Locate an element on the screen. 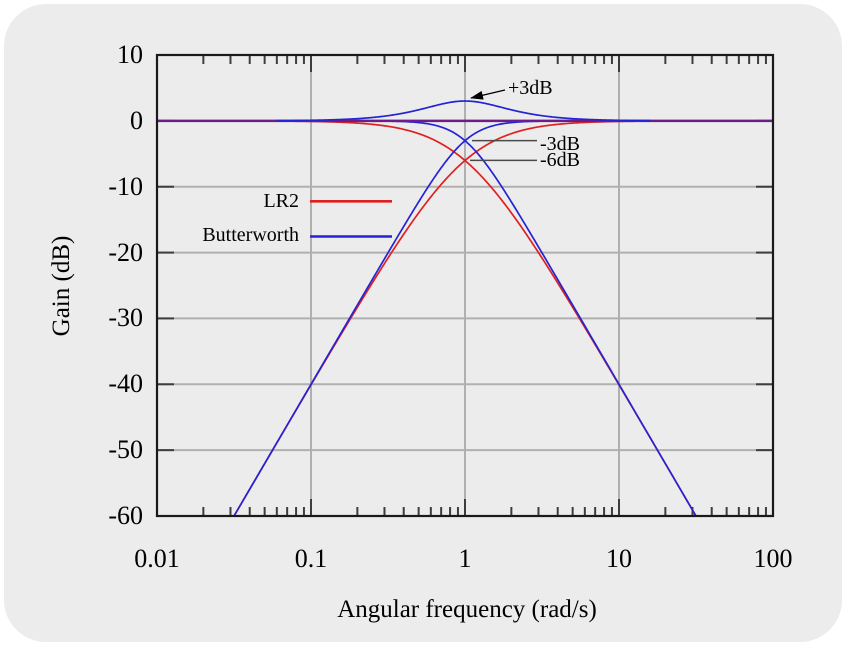 This screenshot has width=846, height=646. annotation-plus-3db: +3dB is located at coordinates (530, 88).